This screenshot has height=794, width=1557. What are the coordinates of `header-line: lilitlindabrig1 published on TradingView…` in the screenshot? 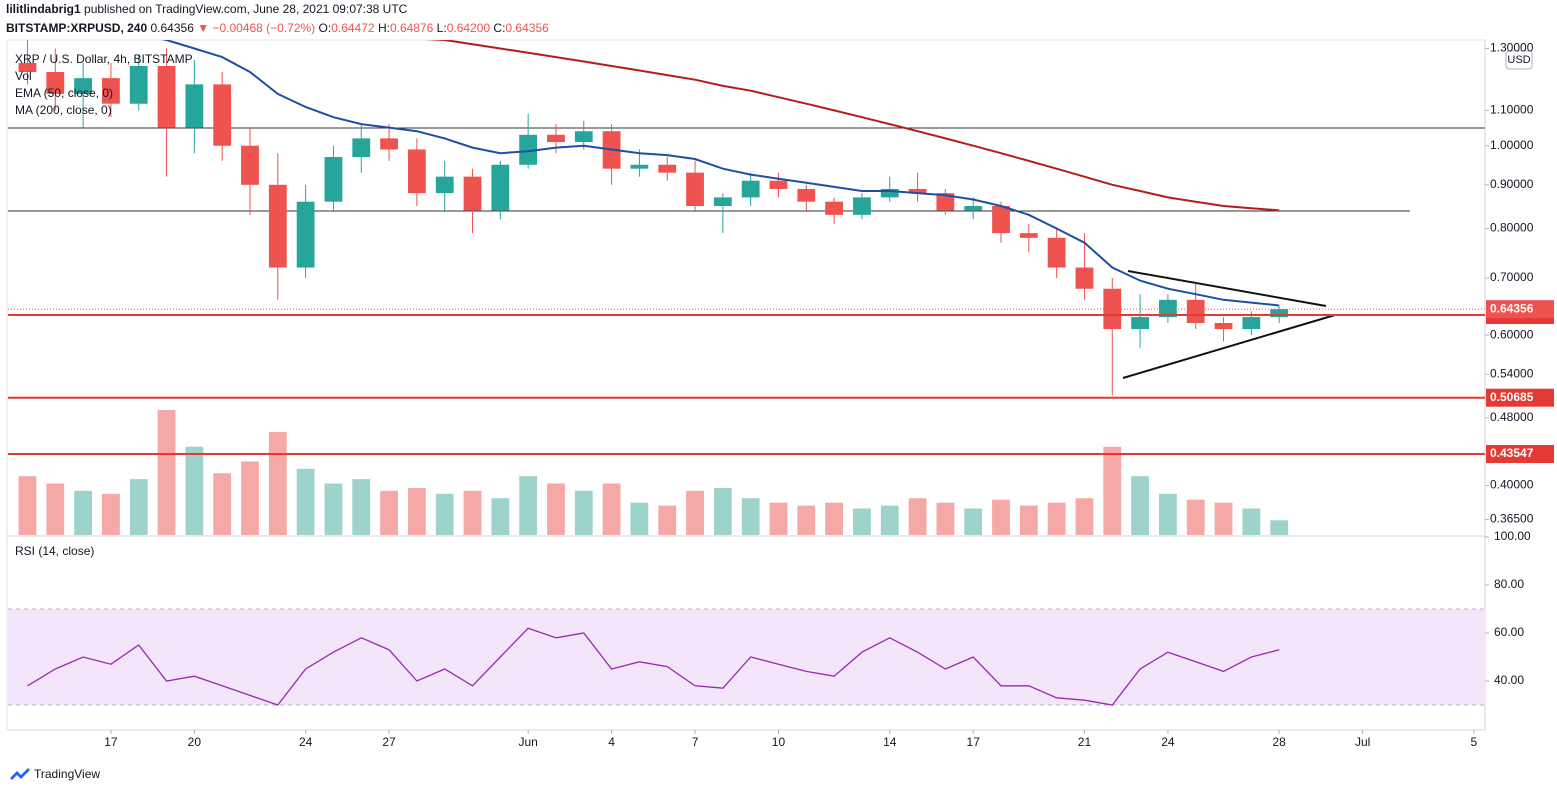 It's located at (206, 9).